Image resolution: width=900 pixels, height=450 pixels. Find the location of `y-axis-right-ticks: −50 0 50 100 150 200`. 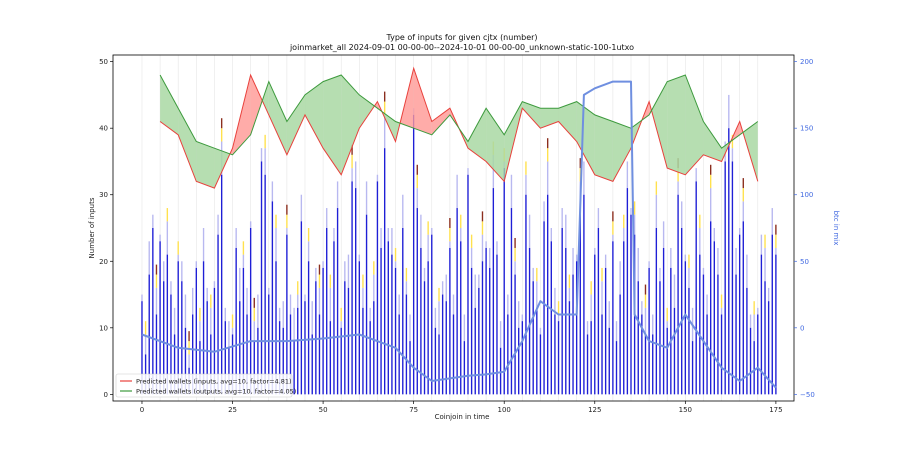

y-axis-right-ticks: −50 0 50 100 150 200 is located at coordinates (804, 228).